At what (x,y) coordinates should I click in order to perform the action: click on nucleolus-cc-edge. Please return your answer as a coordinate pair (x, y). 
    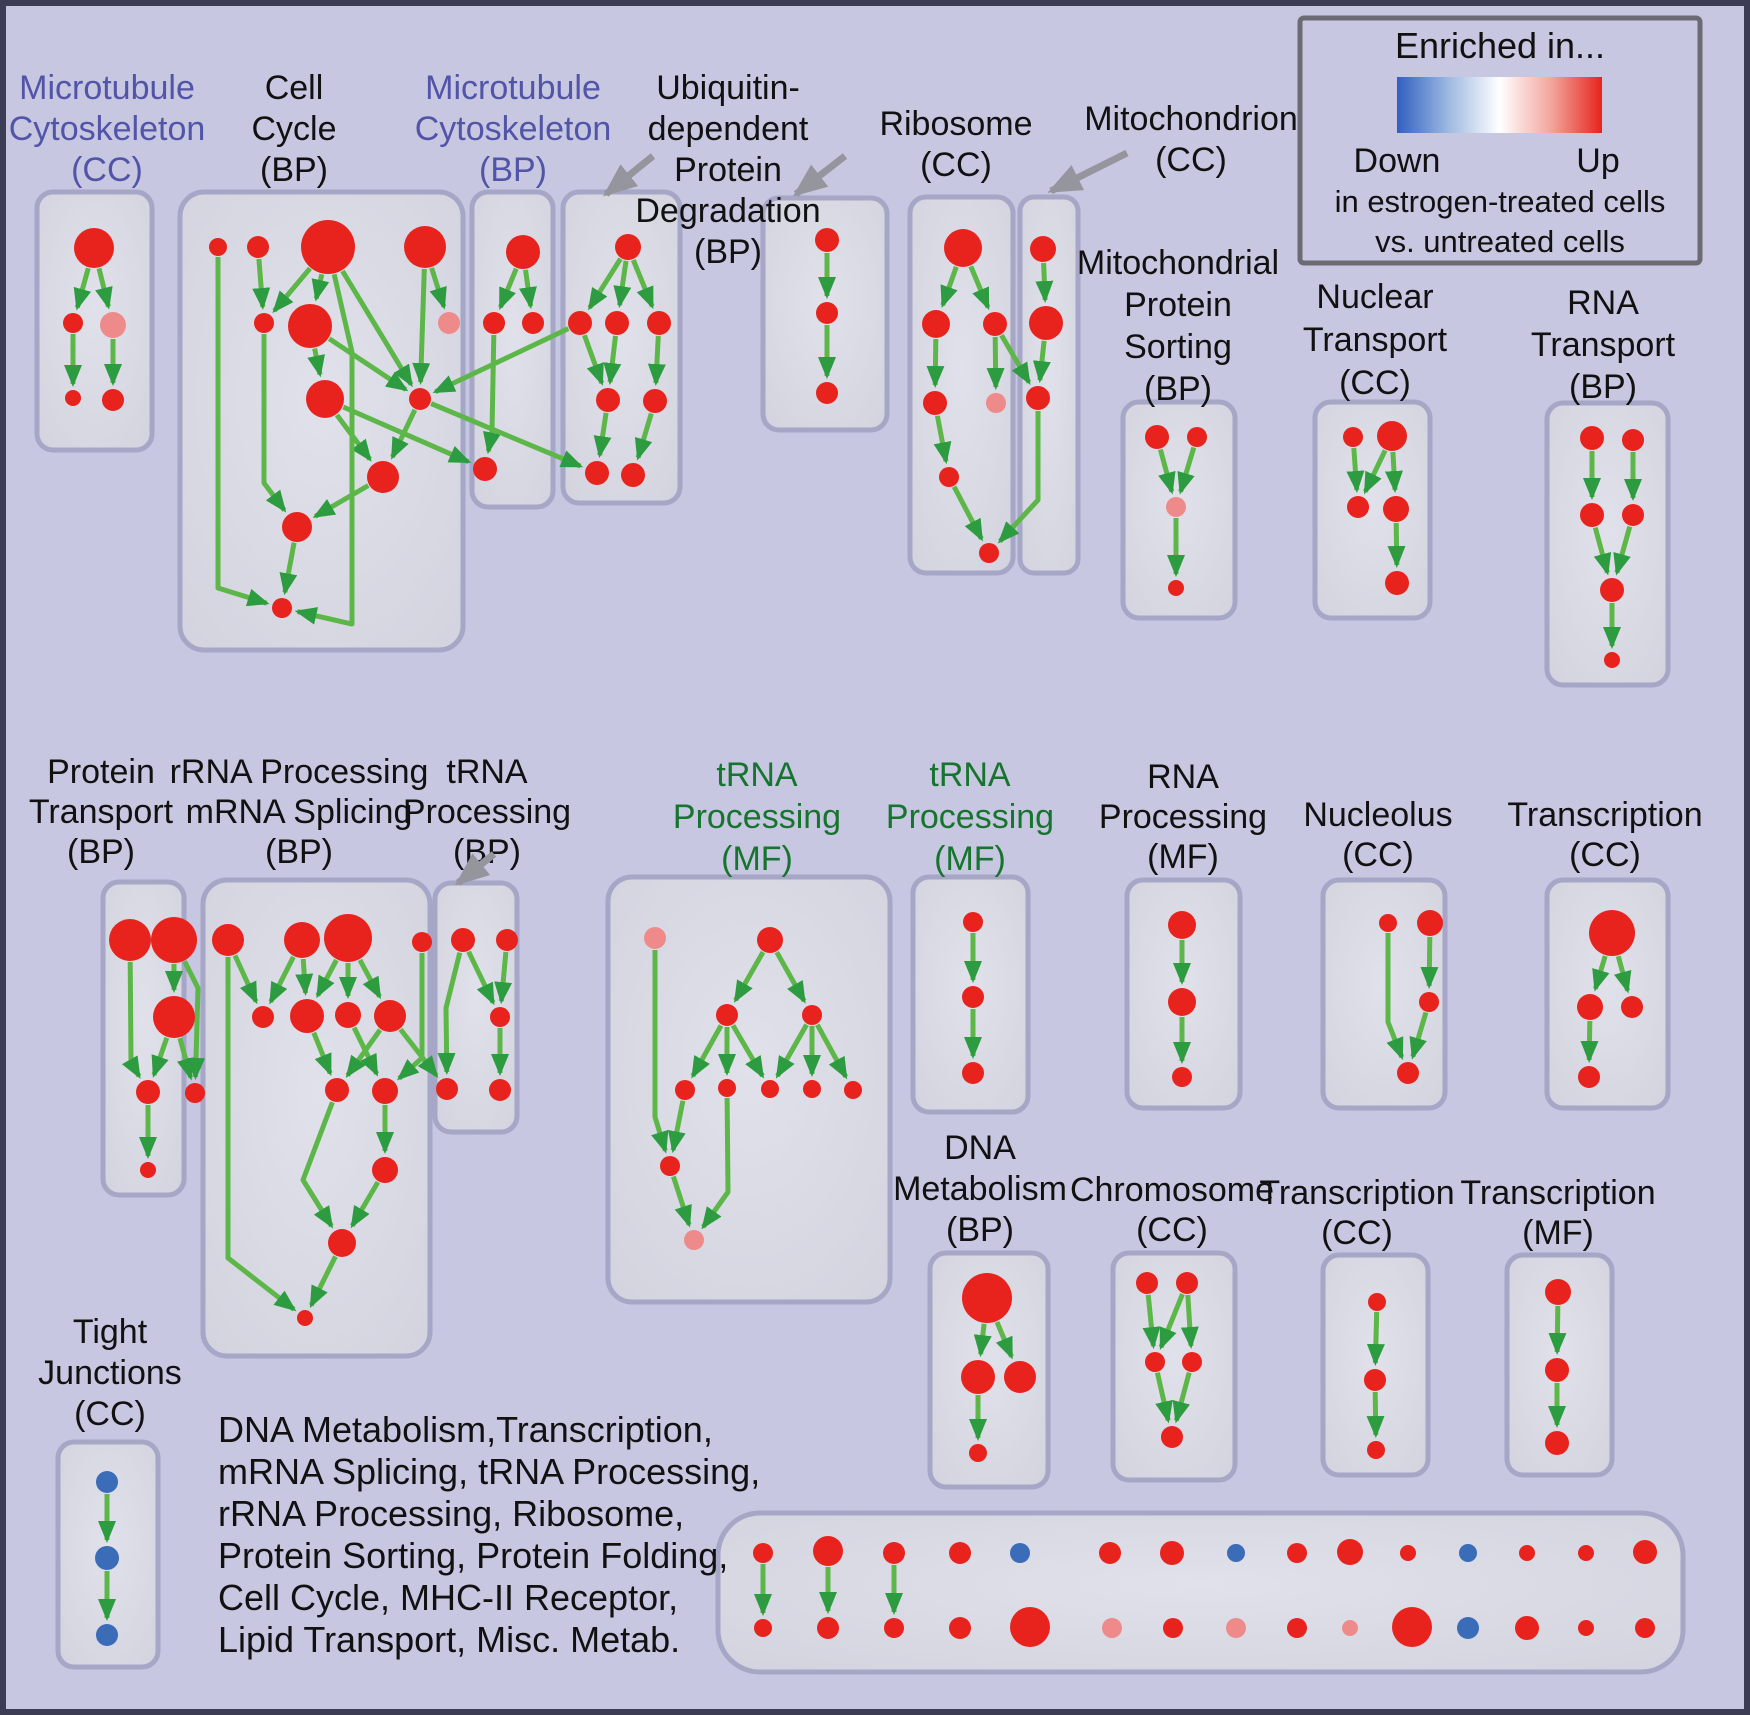
    Looking at the image, I should click on (1429, 962).